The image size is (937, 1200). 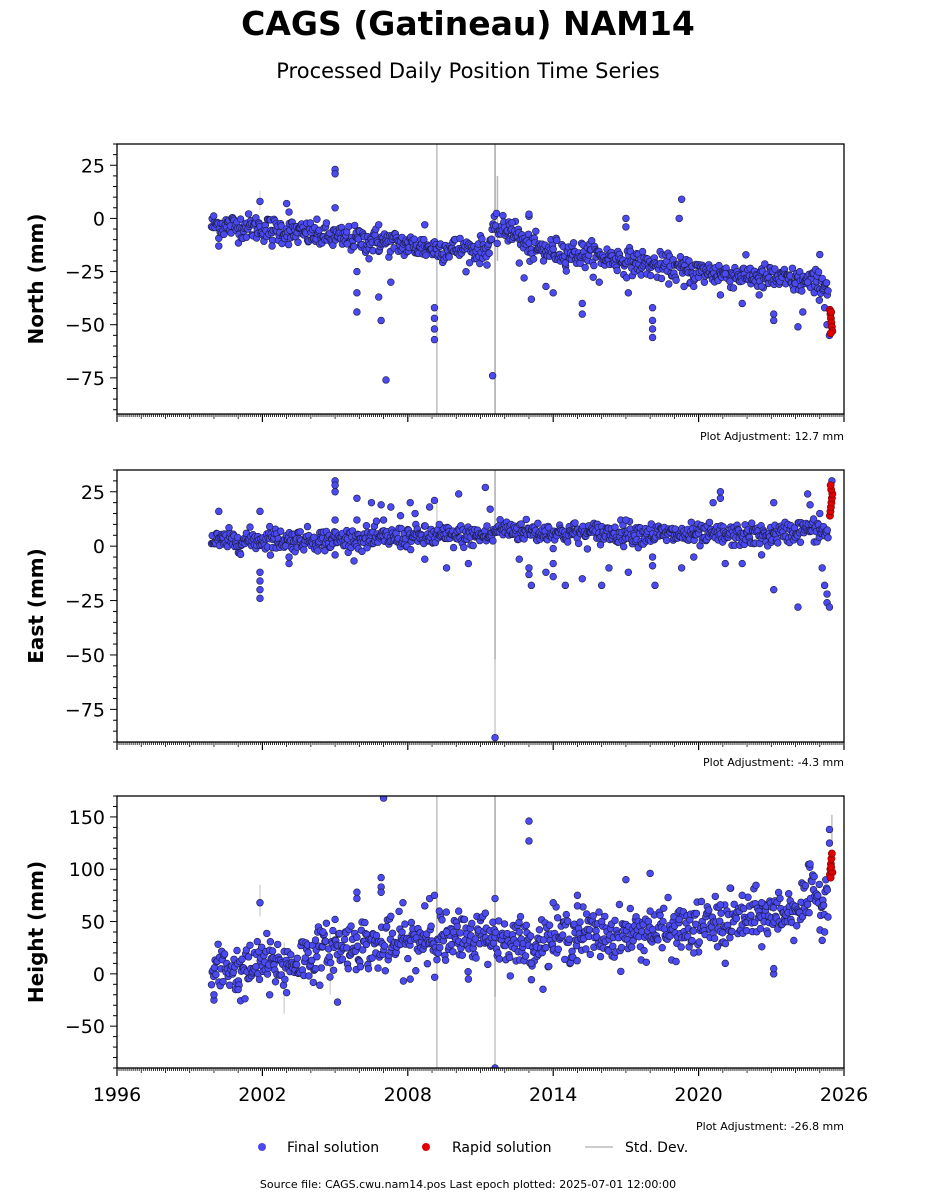 What do you see at coordinates (408, 1095) in the screenshot?
I see `x-tick-label: 2008` at bounding box center [408, 1095].